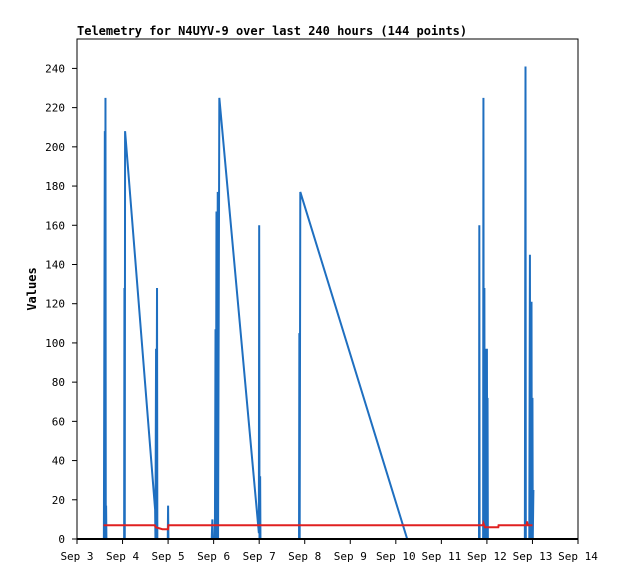 The height and width of the screenshot is (584, 618). Describe the element at coordinates (304, 556) in the screenshot. I see `x-tick-label: Sep 8` at that location.